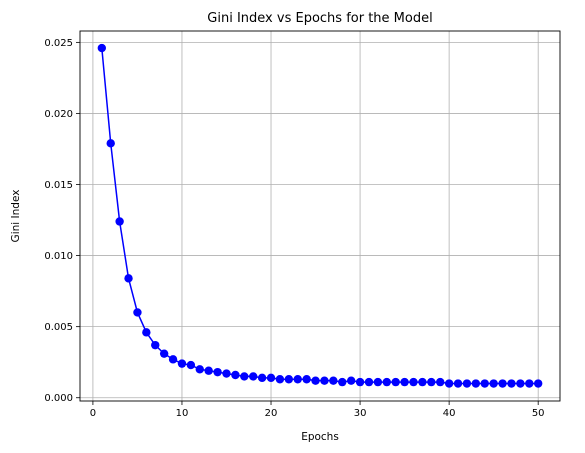 This screenshot has height=453, width=585. Describe the element at coordinates (62, 221) in the screenshot. I see `y-axis: 0.000 0.005 0.010 0.015 0.020 0.025` at that location.